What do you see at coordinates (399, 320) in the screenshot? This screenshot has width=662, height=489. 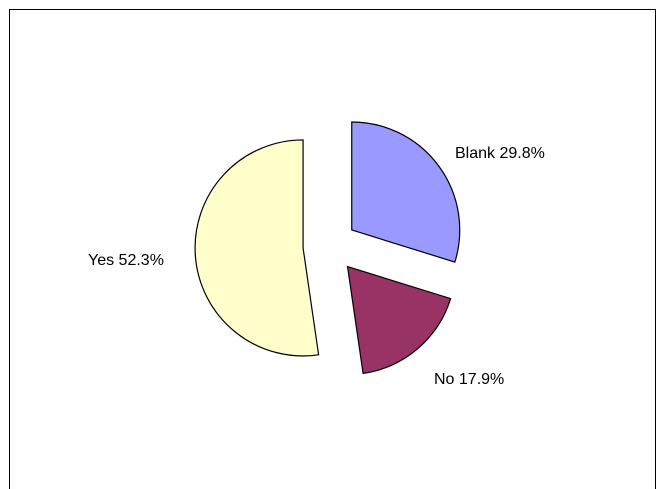 I see `pie-slice-no` at bounding box center [399, 320].